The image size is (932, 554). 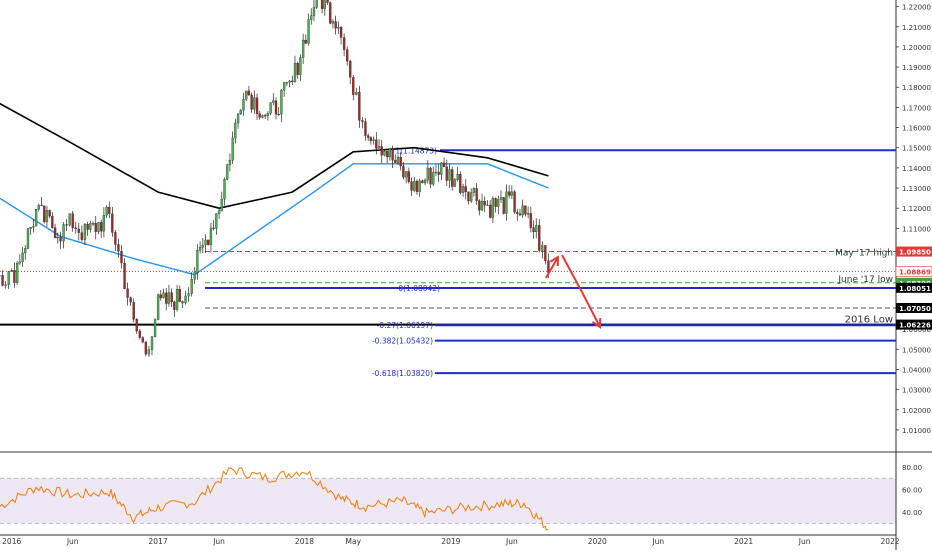 I want to click on price-tick-label: 1.21000, so click(x=916, y=28).